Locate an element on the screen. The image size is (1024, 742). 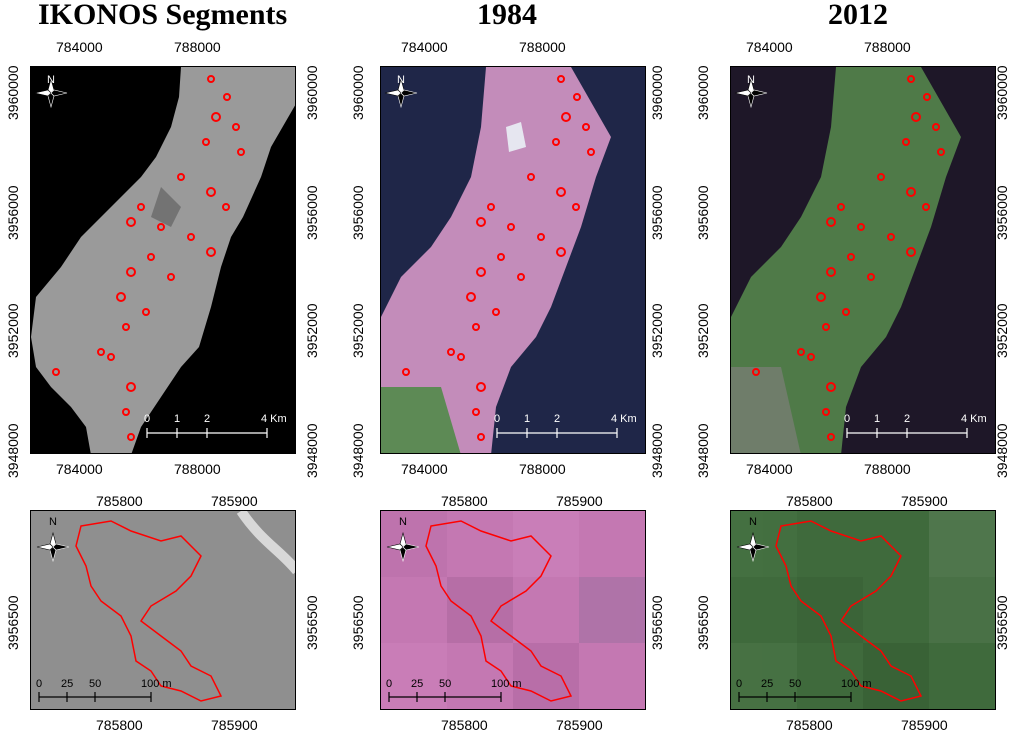
land-2012 is located at coordinates (846, 260).